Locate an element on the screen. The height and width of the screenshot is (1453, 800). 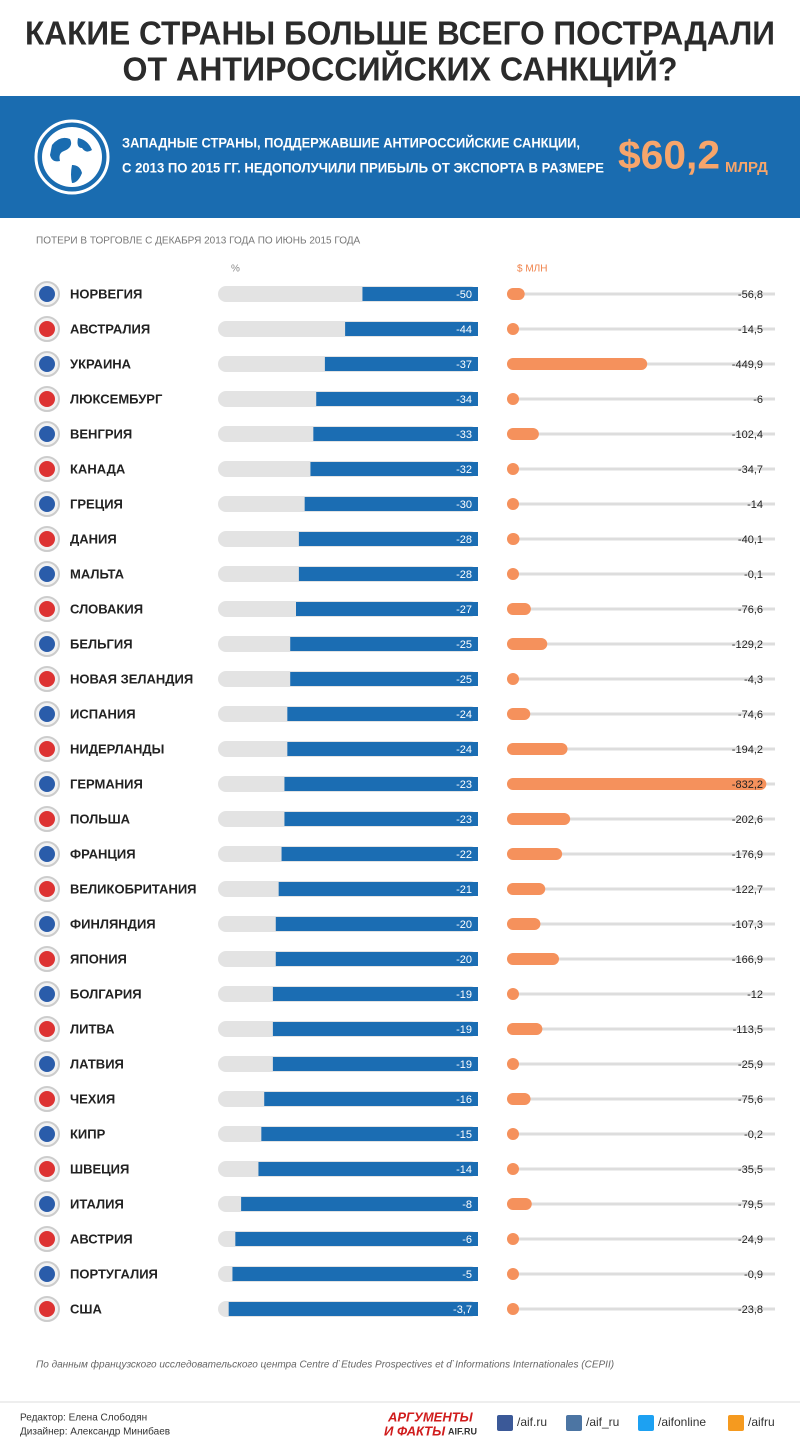
value-label: -24,9 is located at coordinates (750, 1240).